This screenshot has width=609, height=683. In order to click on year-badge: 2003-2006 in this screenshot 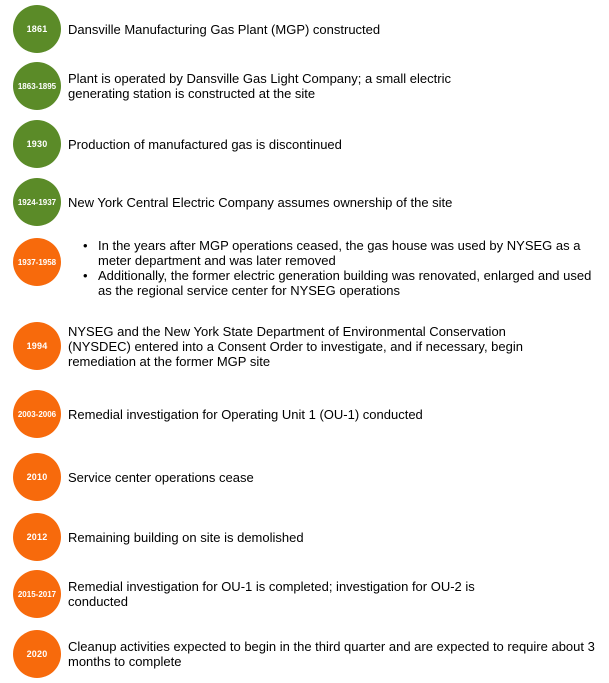, I will do `click(37, 414)`.